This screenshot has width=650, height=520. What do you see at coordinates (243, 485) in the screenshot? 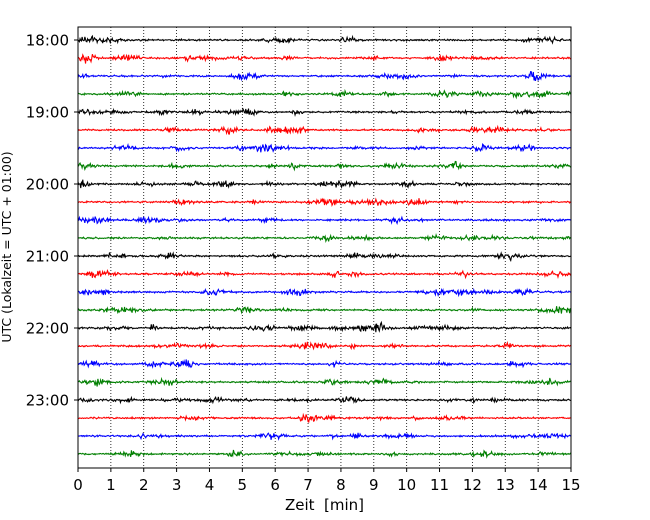
I see `x-tick-label-5: 5` at bounding box center [243, 485].